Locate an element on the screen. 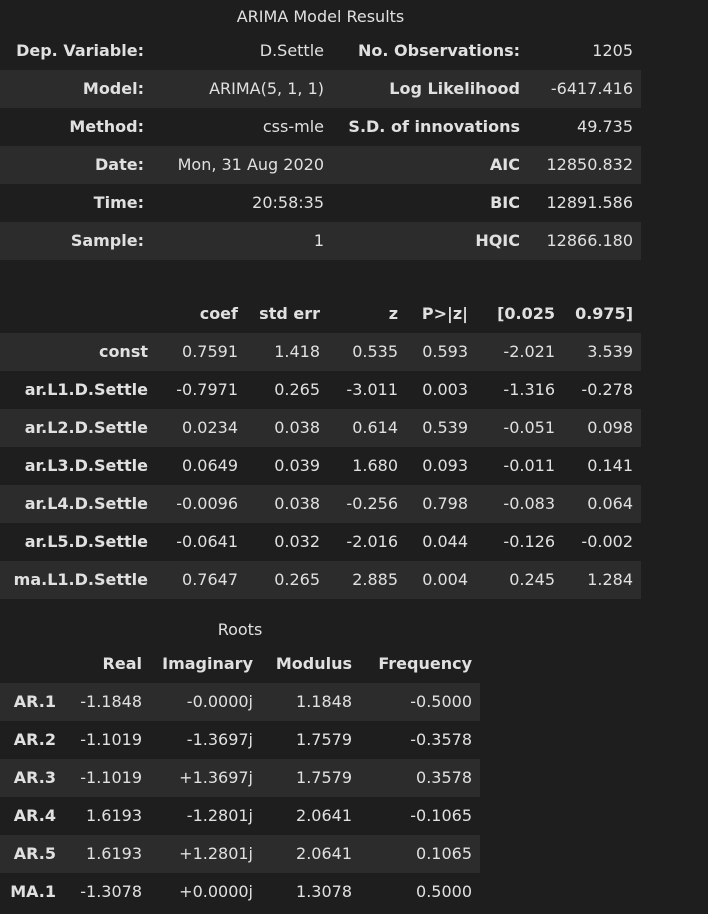 This screenshot has width=708, height=914. value-cell: -0.0096 is located at coordinates (201, 504).